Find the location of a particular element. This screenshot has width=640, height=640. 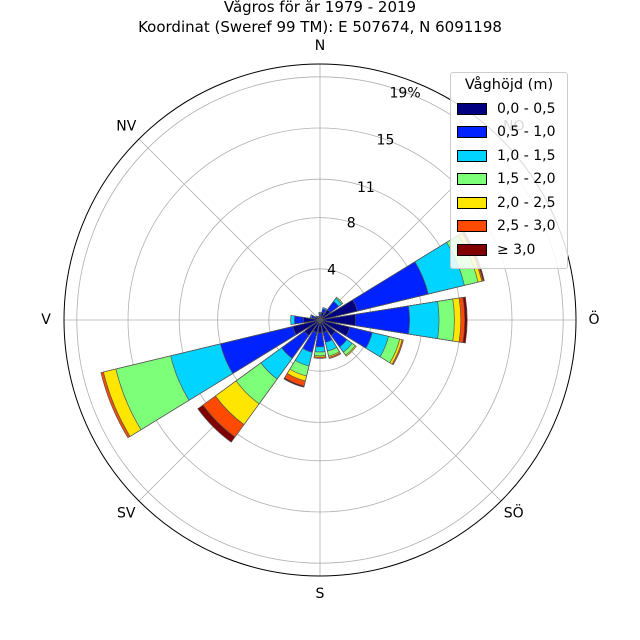

rose-bar-s8-b0 is located at coordinates (320, 326).